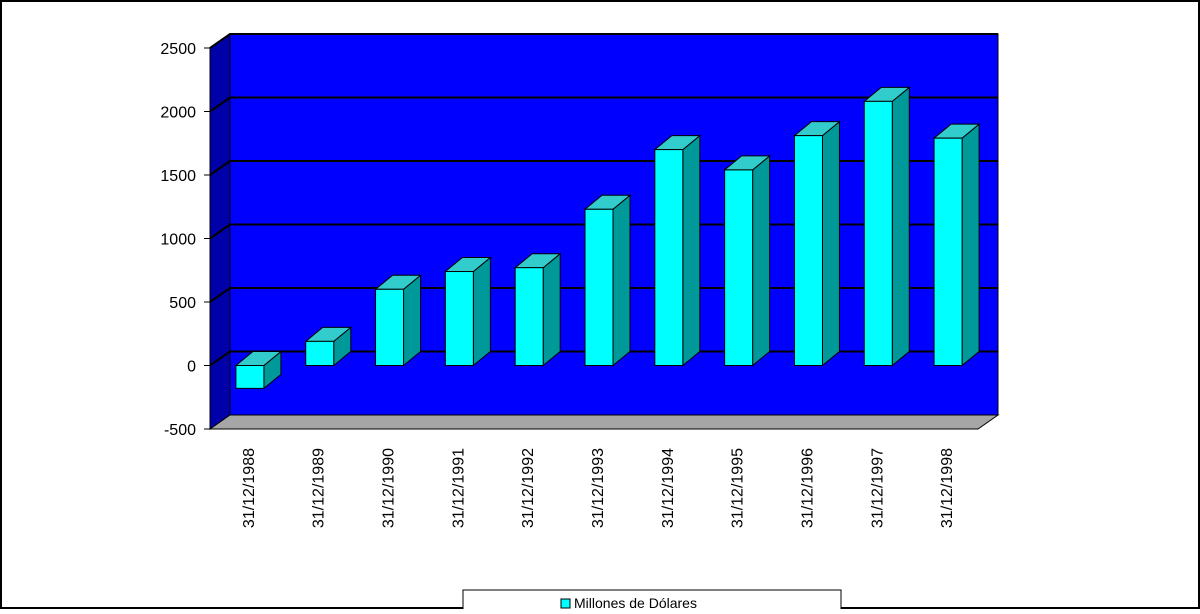 The width and height of the screenshot is (1200, 614). Describe the element at coordinates (947, 488) in the screenshot. I see `x-tick-label: 31/12/1998` at that location.